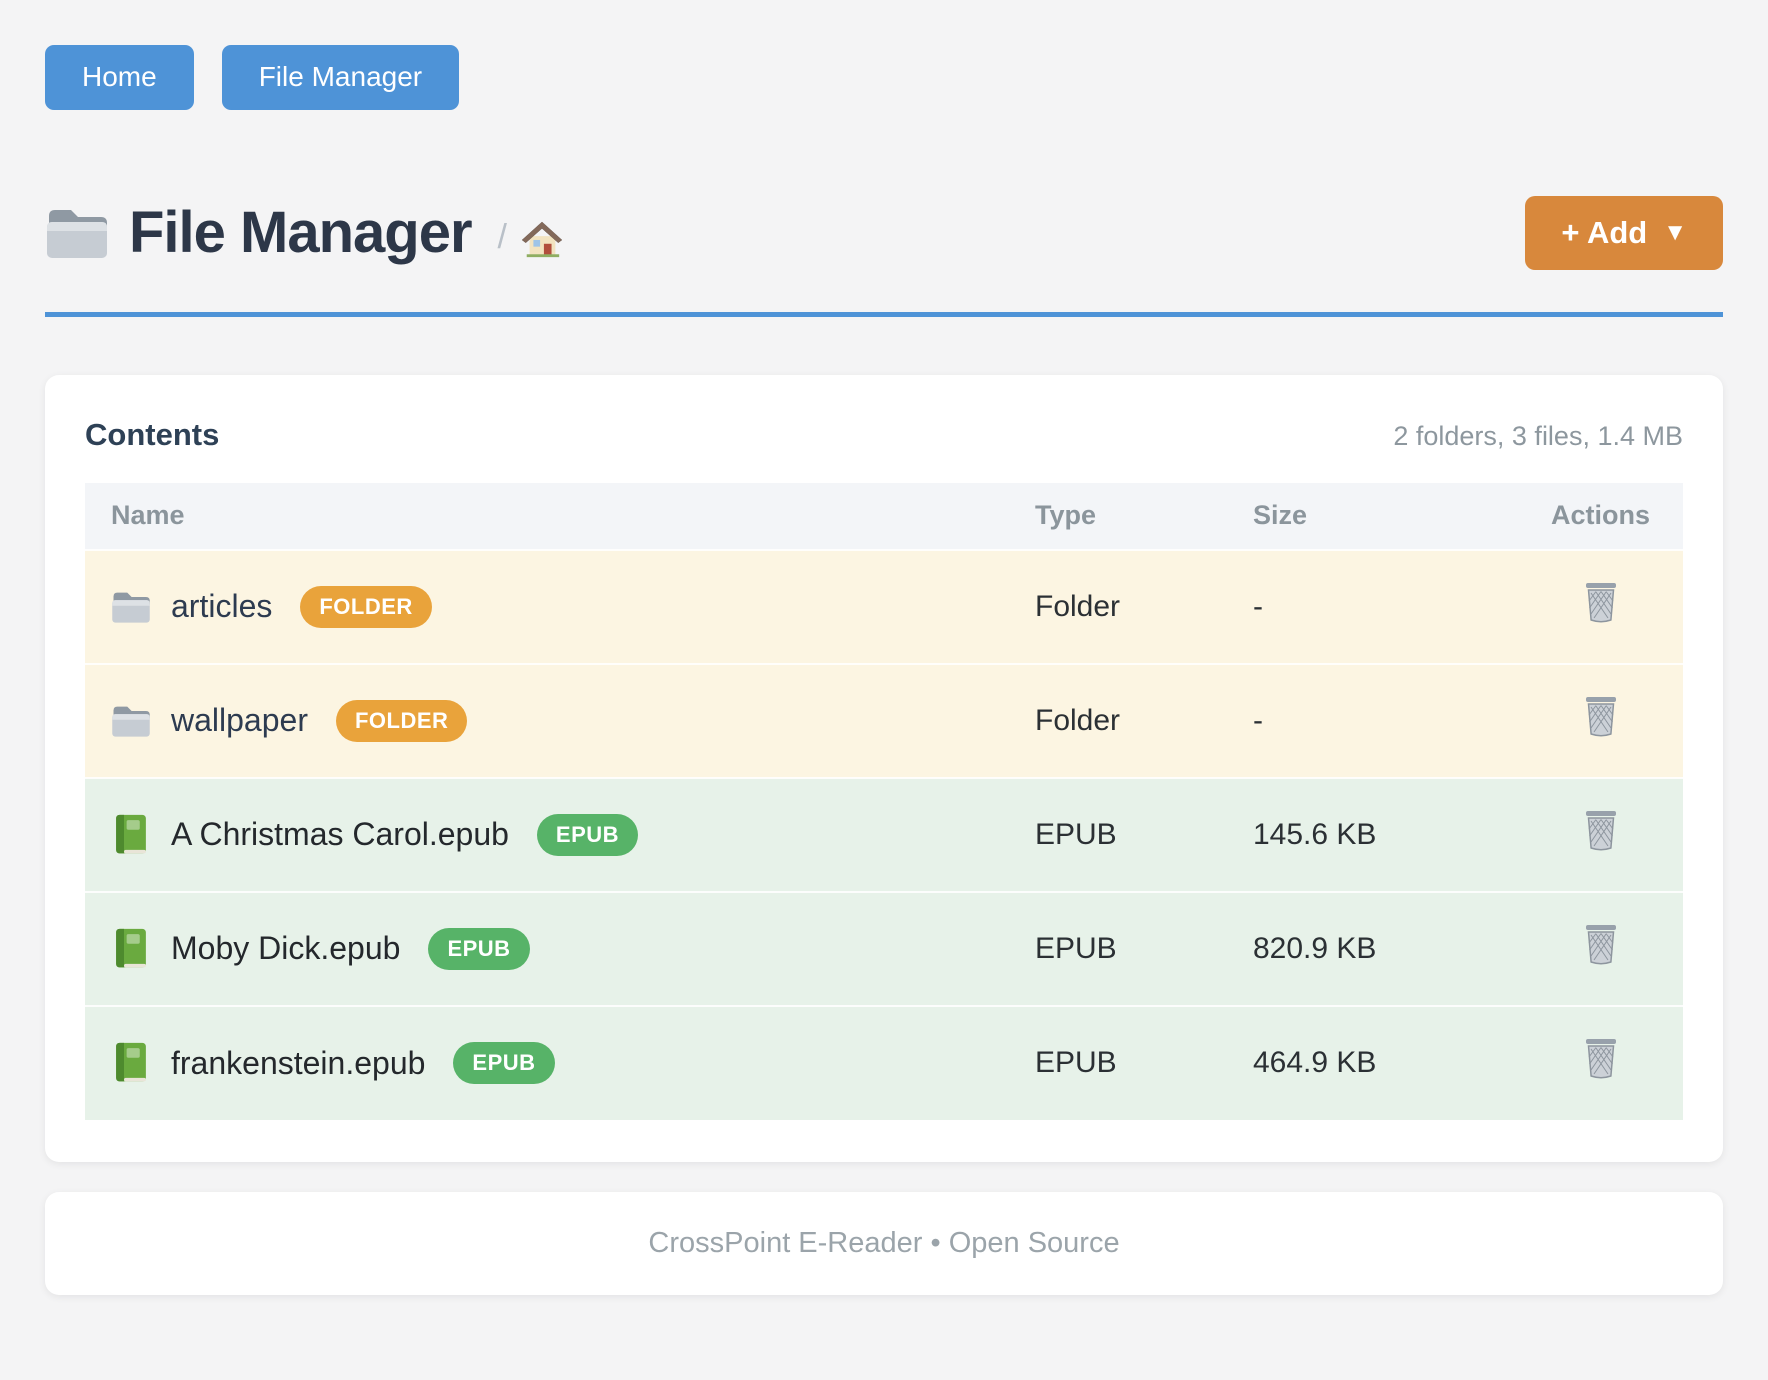  What do you see at coordinates (340, 834) in the screenshot?
I see `file-name: A Christmas Carol.epub` at bounding box center [340, 834].